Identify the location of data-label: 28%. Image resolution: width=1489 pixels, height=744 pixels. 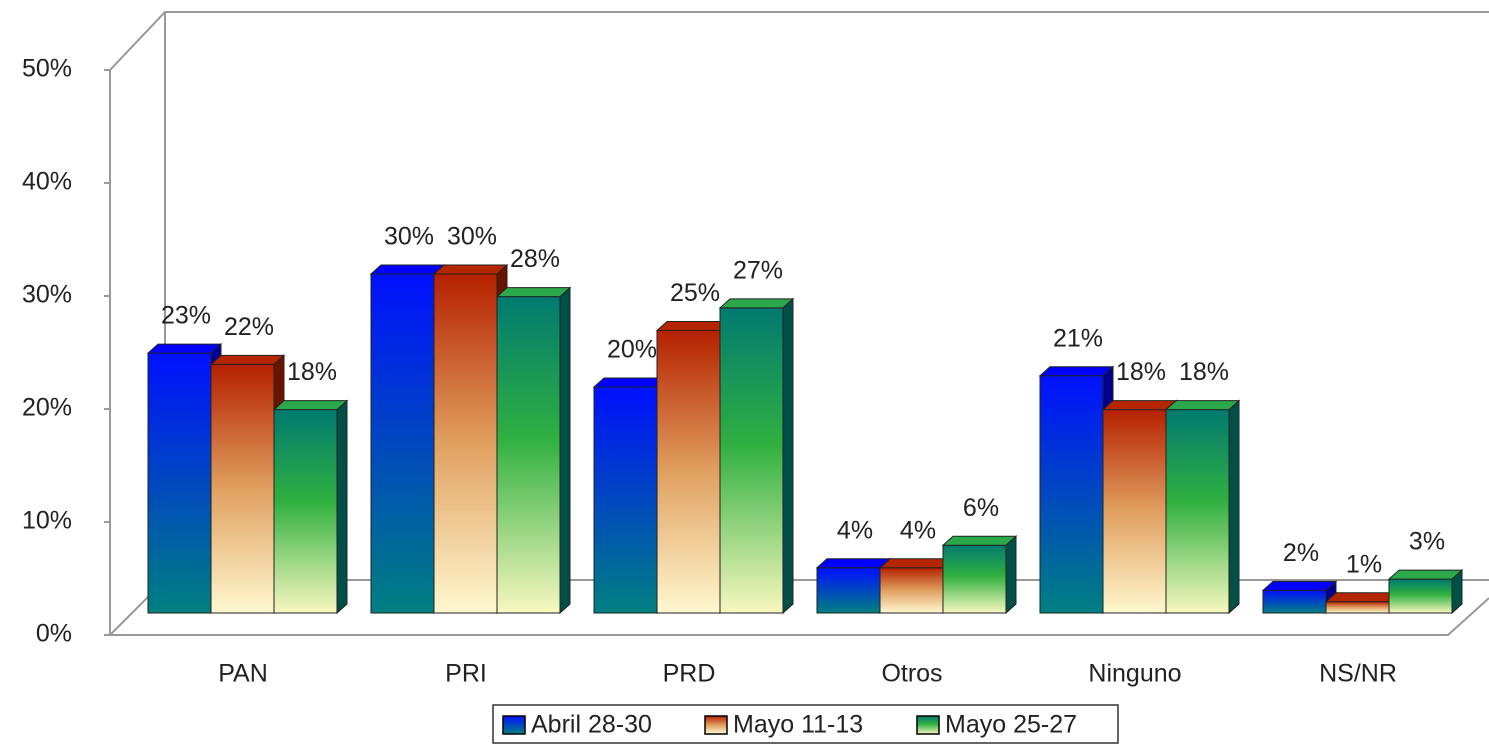
(535, 259).